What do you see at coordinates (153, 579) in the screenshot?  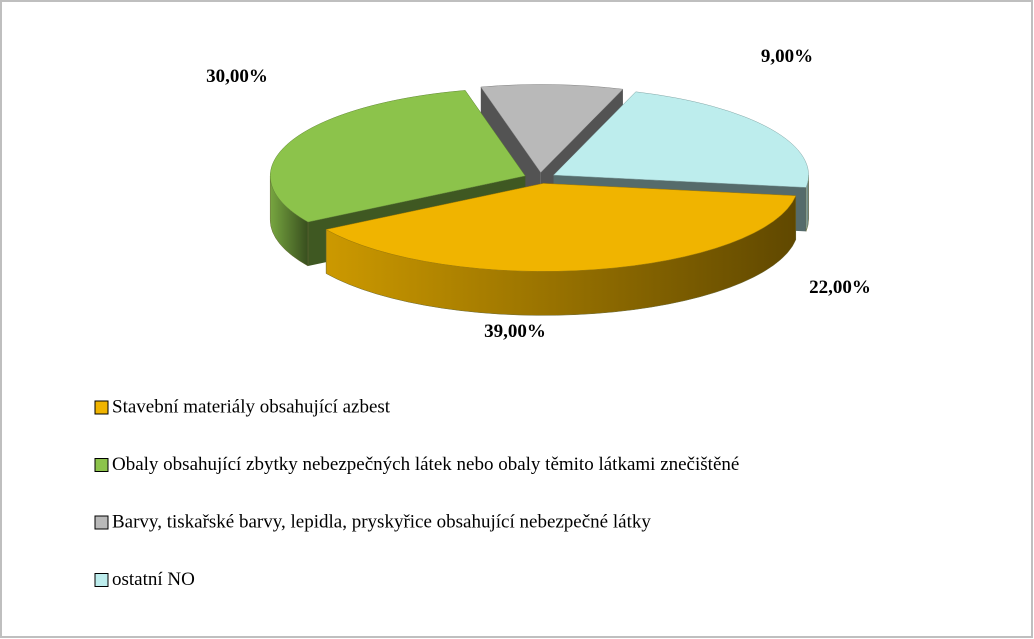 I see `legend-label: ostatní NO` at bounding box center [153, 579].